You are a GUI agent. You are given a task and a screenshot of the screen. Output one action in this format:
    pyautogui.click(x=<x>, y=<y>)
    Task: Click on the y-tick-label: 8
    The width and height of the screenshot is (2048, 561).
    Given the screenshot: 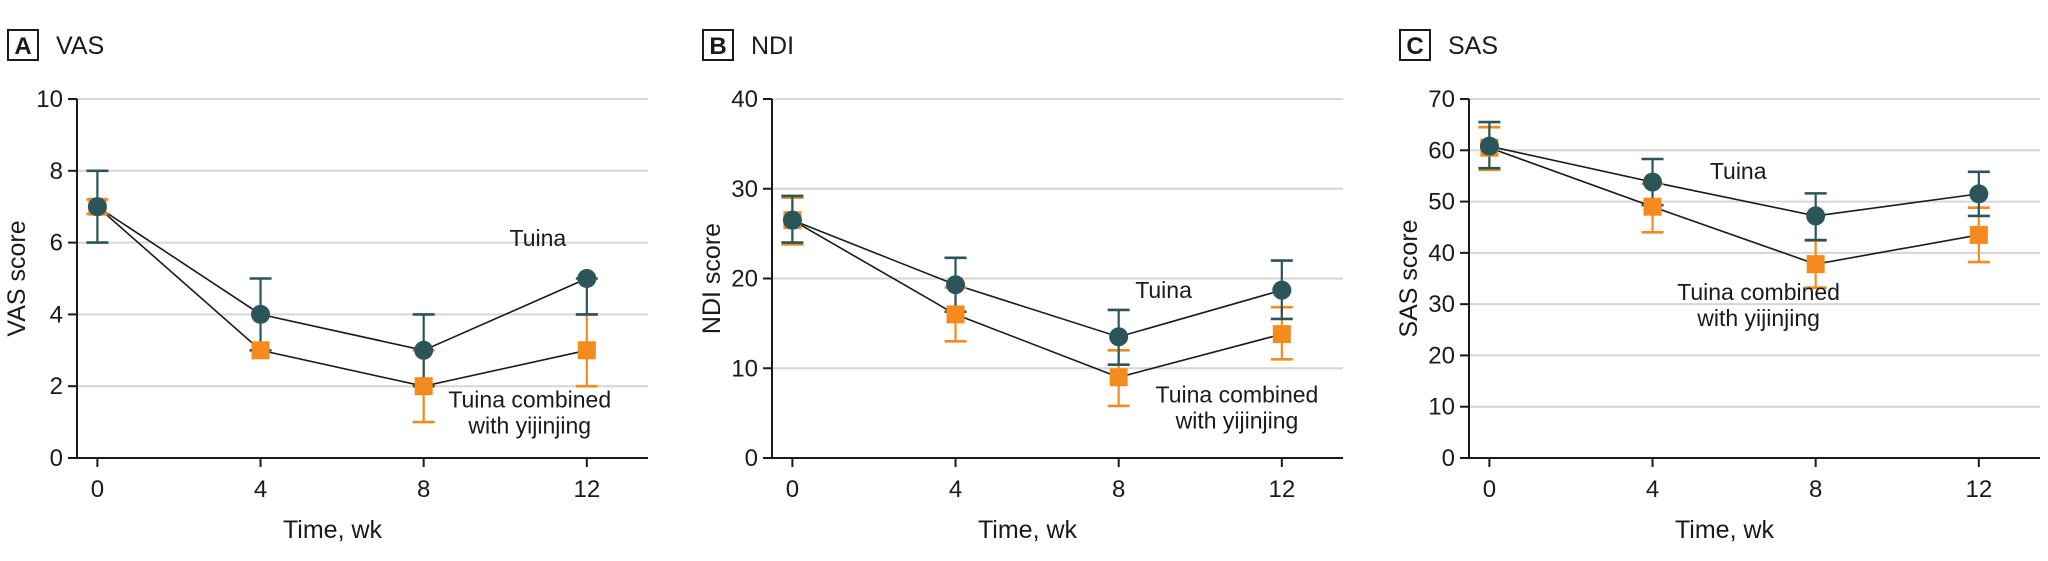 What is the action you would take?
    pyautogui.click(x=56, y=171)
    